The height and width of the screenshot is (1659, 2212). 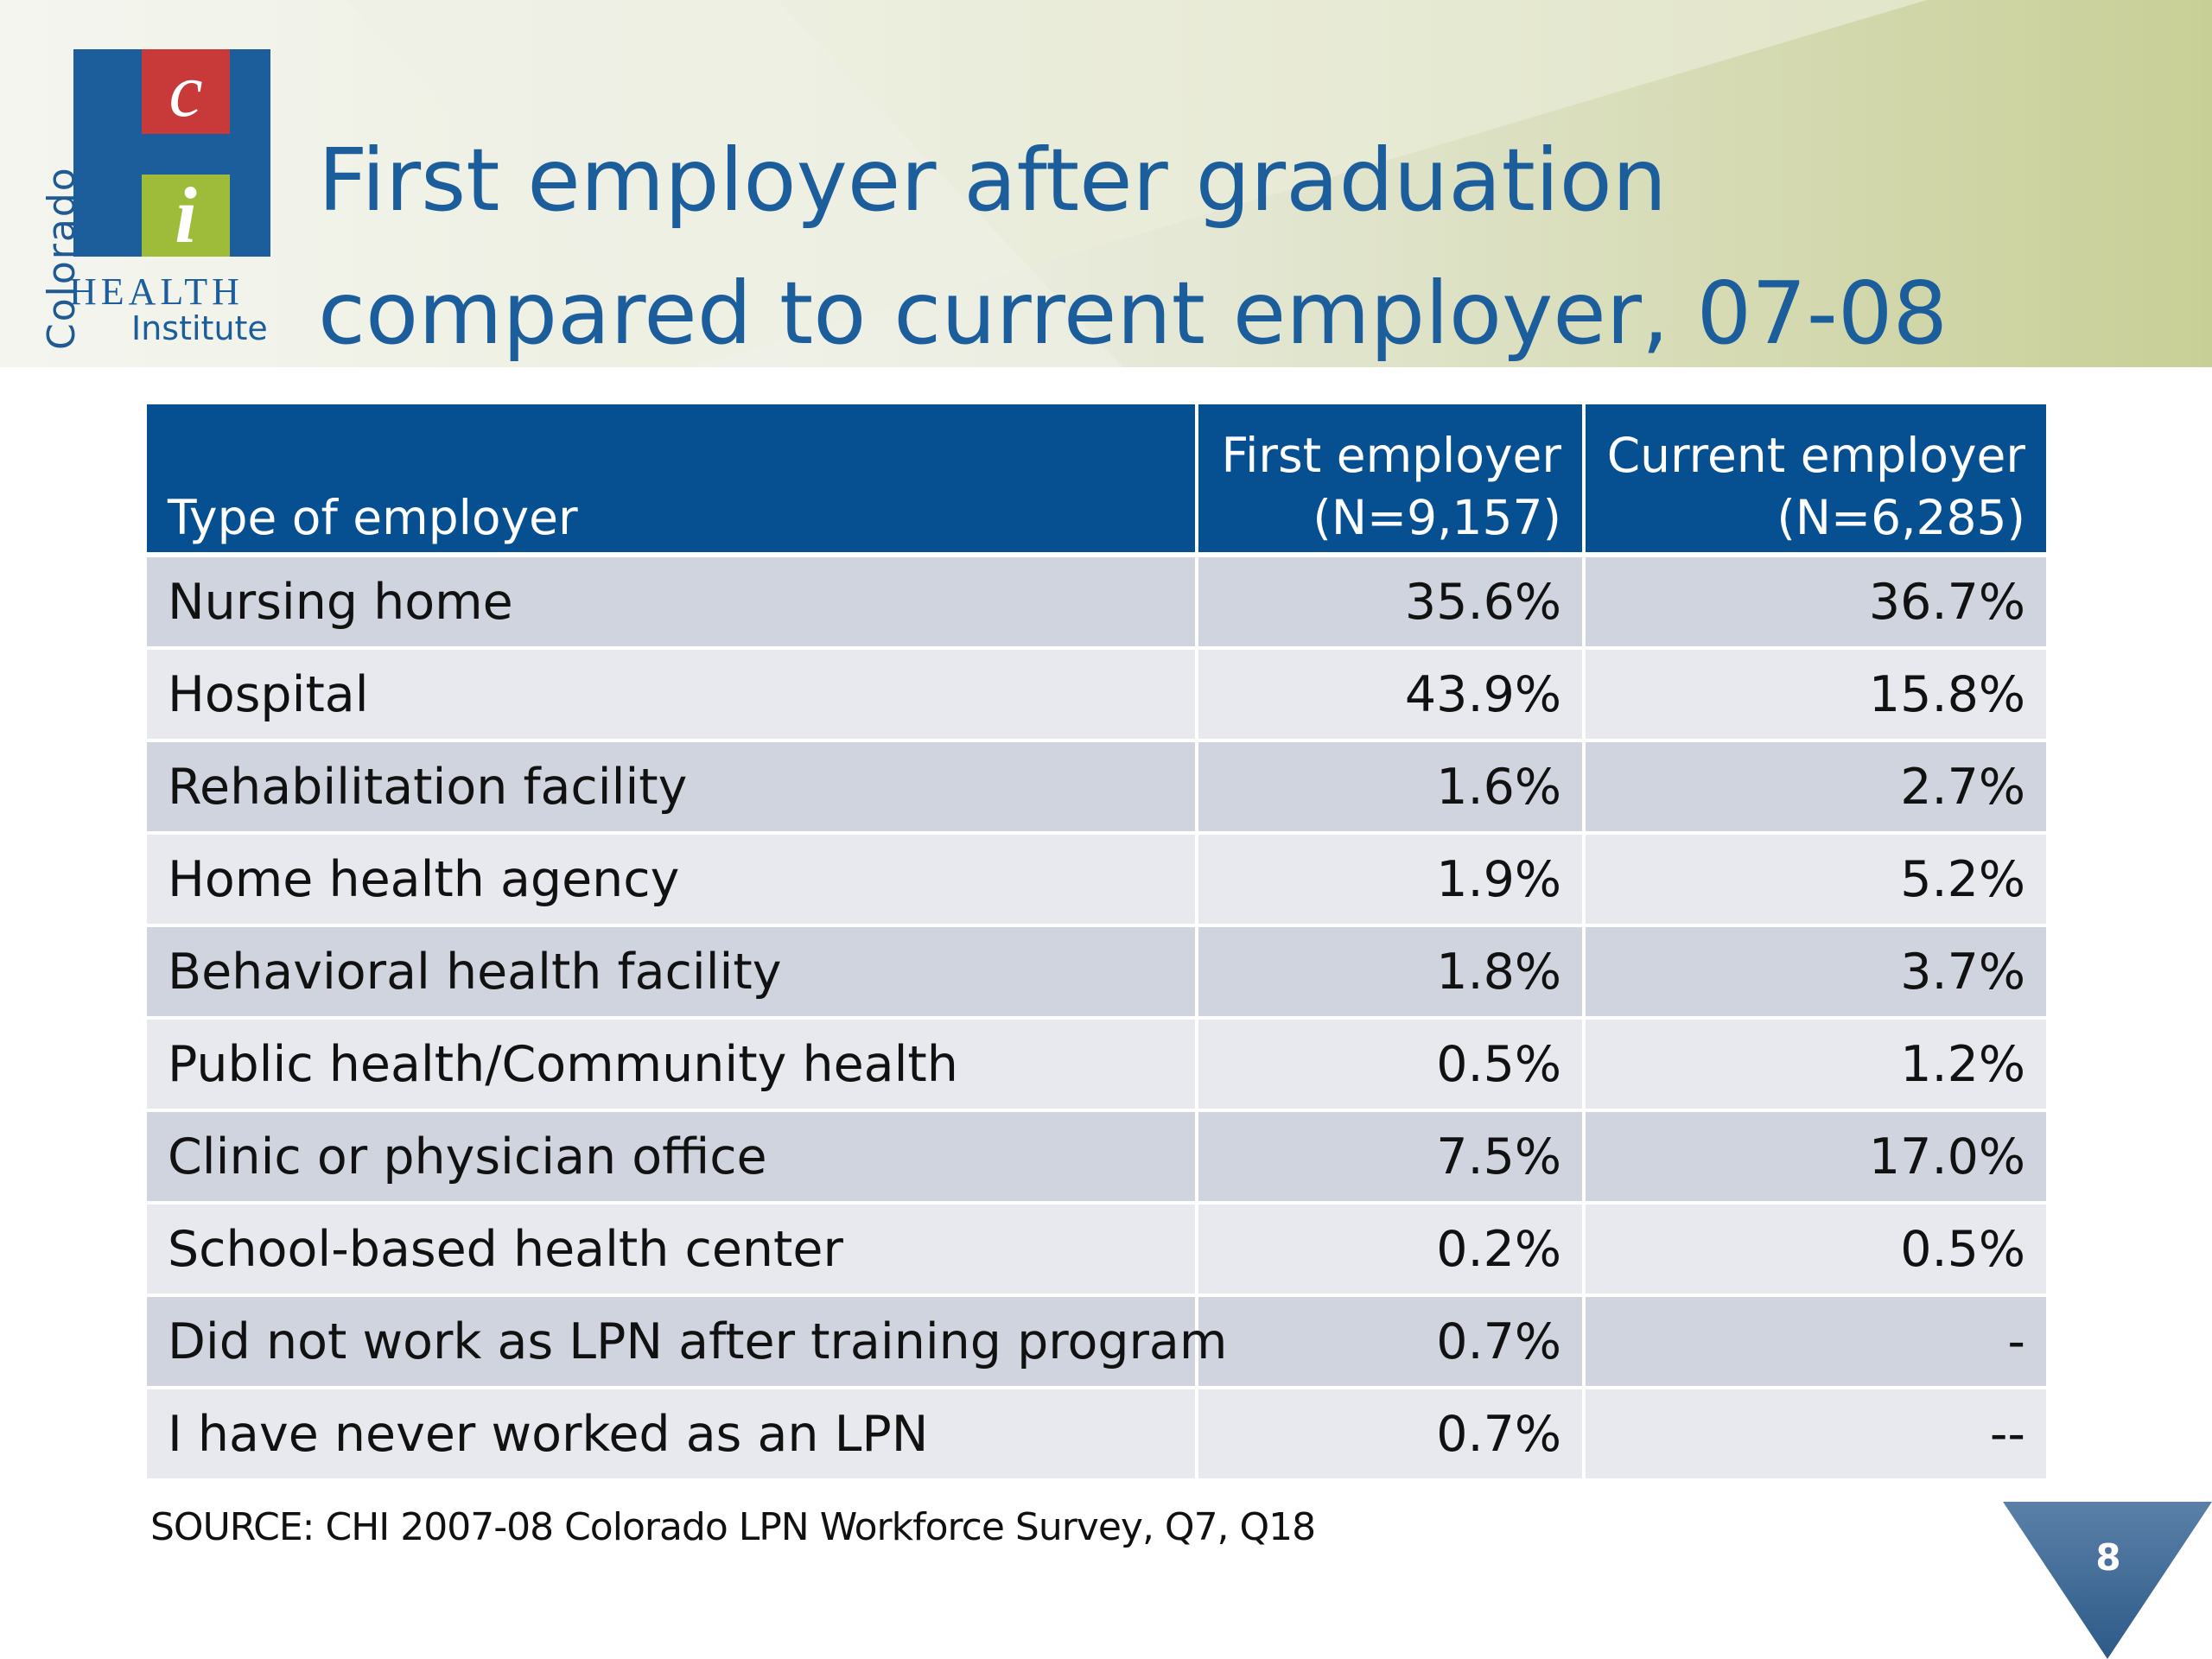 What do you see at coordinates (1389, 1156) in the screenshot?
I see `first-employer-cell: 7.5%` at bounding box center [1389, 1156].